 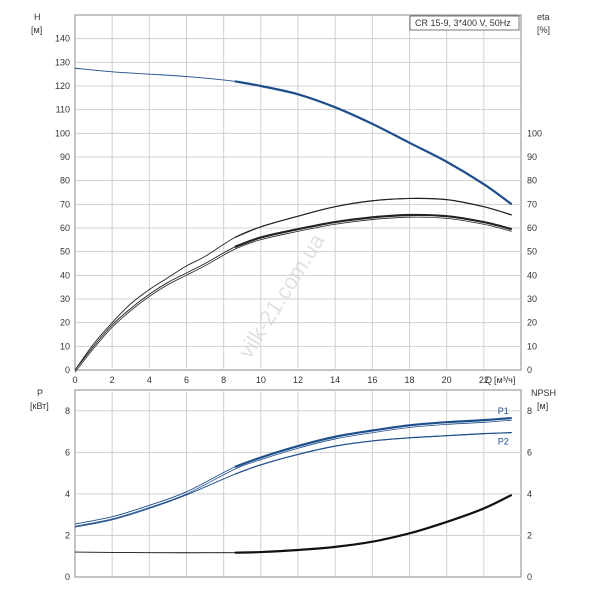 I want to click on watermark: vilk-21.com.ua, so click(x=281, y=295).